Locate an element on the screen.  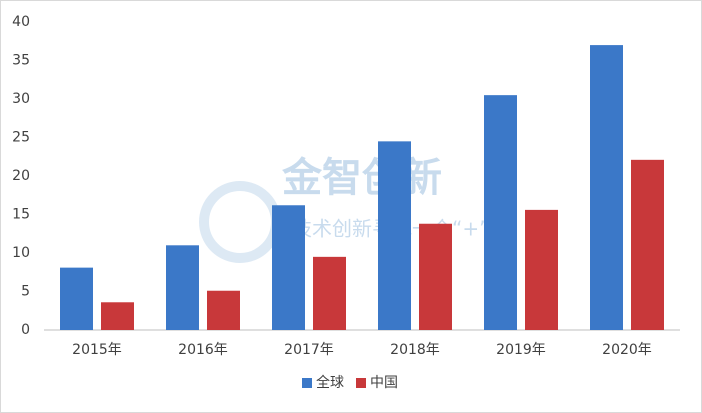
y-tick-label: 25 is located at coordinates (21, 138).